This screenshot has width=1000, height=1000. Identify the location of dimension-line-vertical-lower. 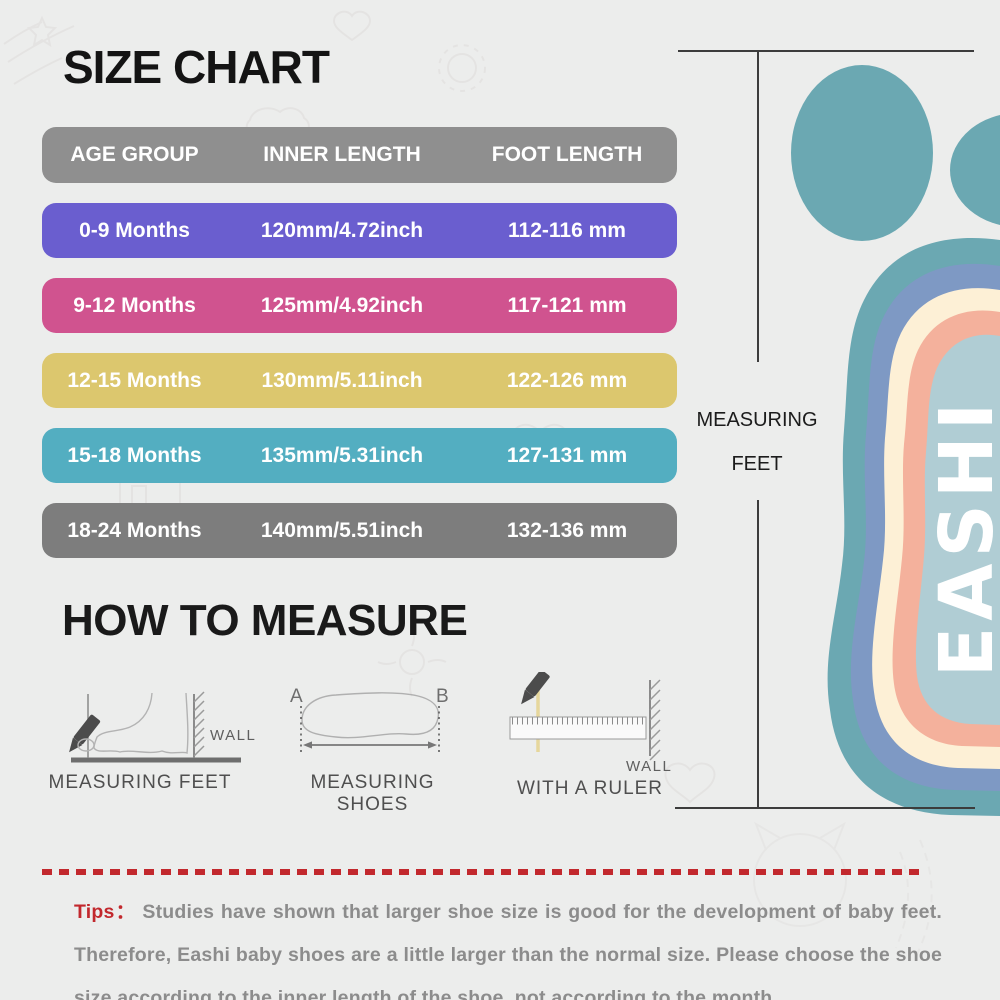
(758, 654).